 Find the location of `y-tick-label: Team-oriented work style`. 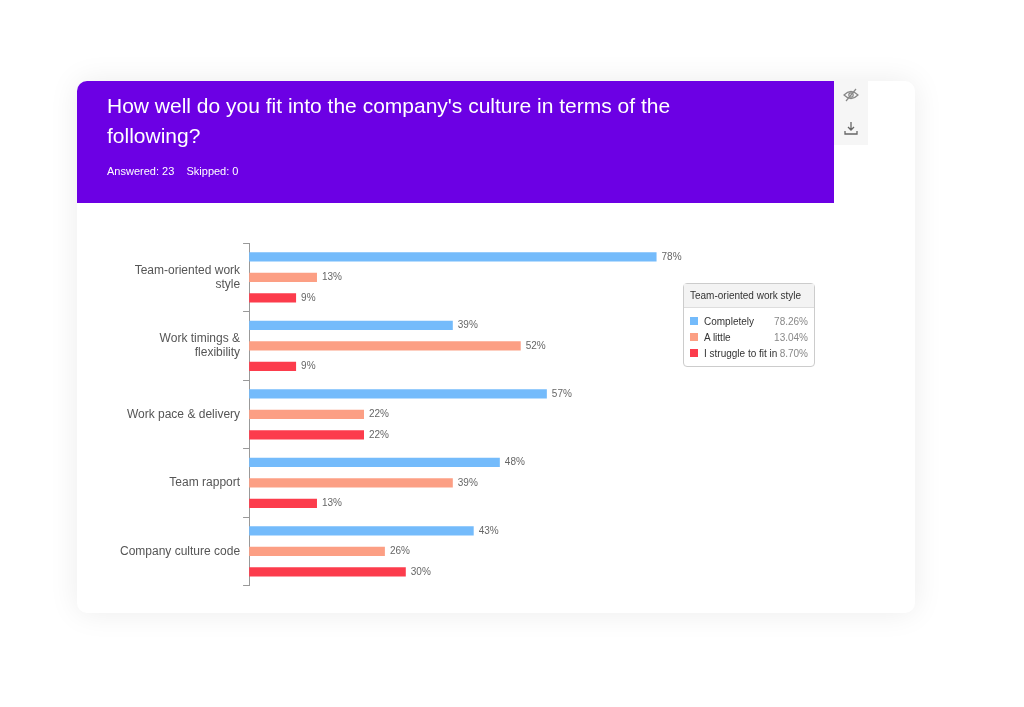

y-tick-label: Team-oriented work style is located at coordinates (188, 276).